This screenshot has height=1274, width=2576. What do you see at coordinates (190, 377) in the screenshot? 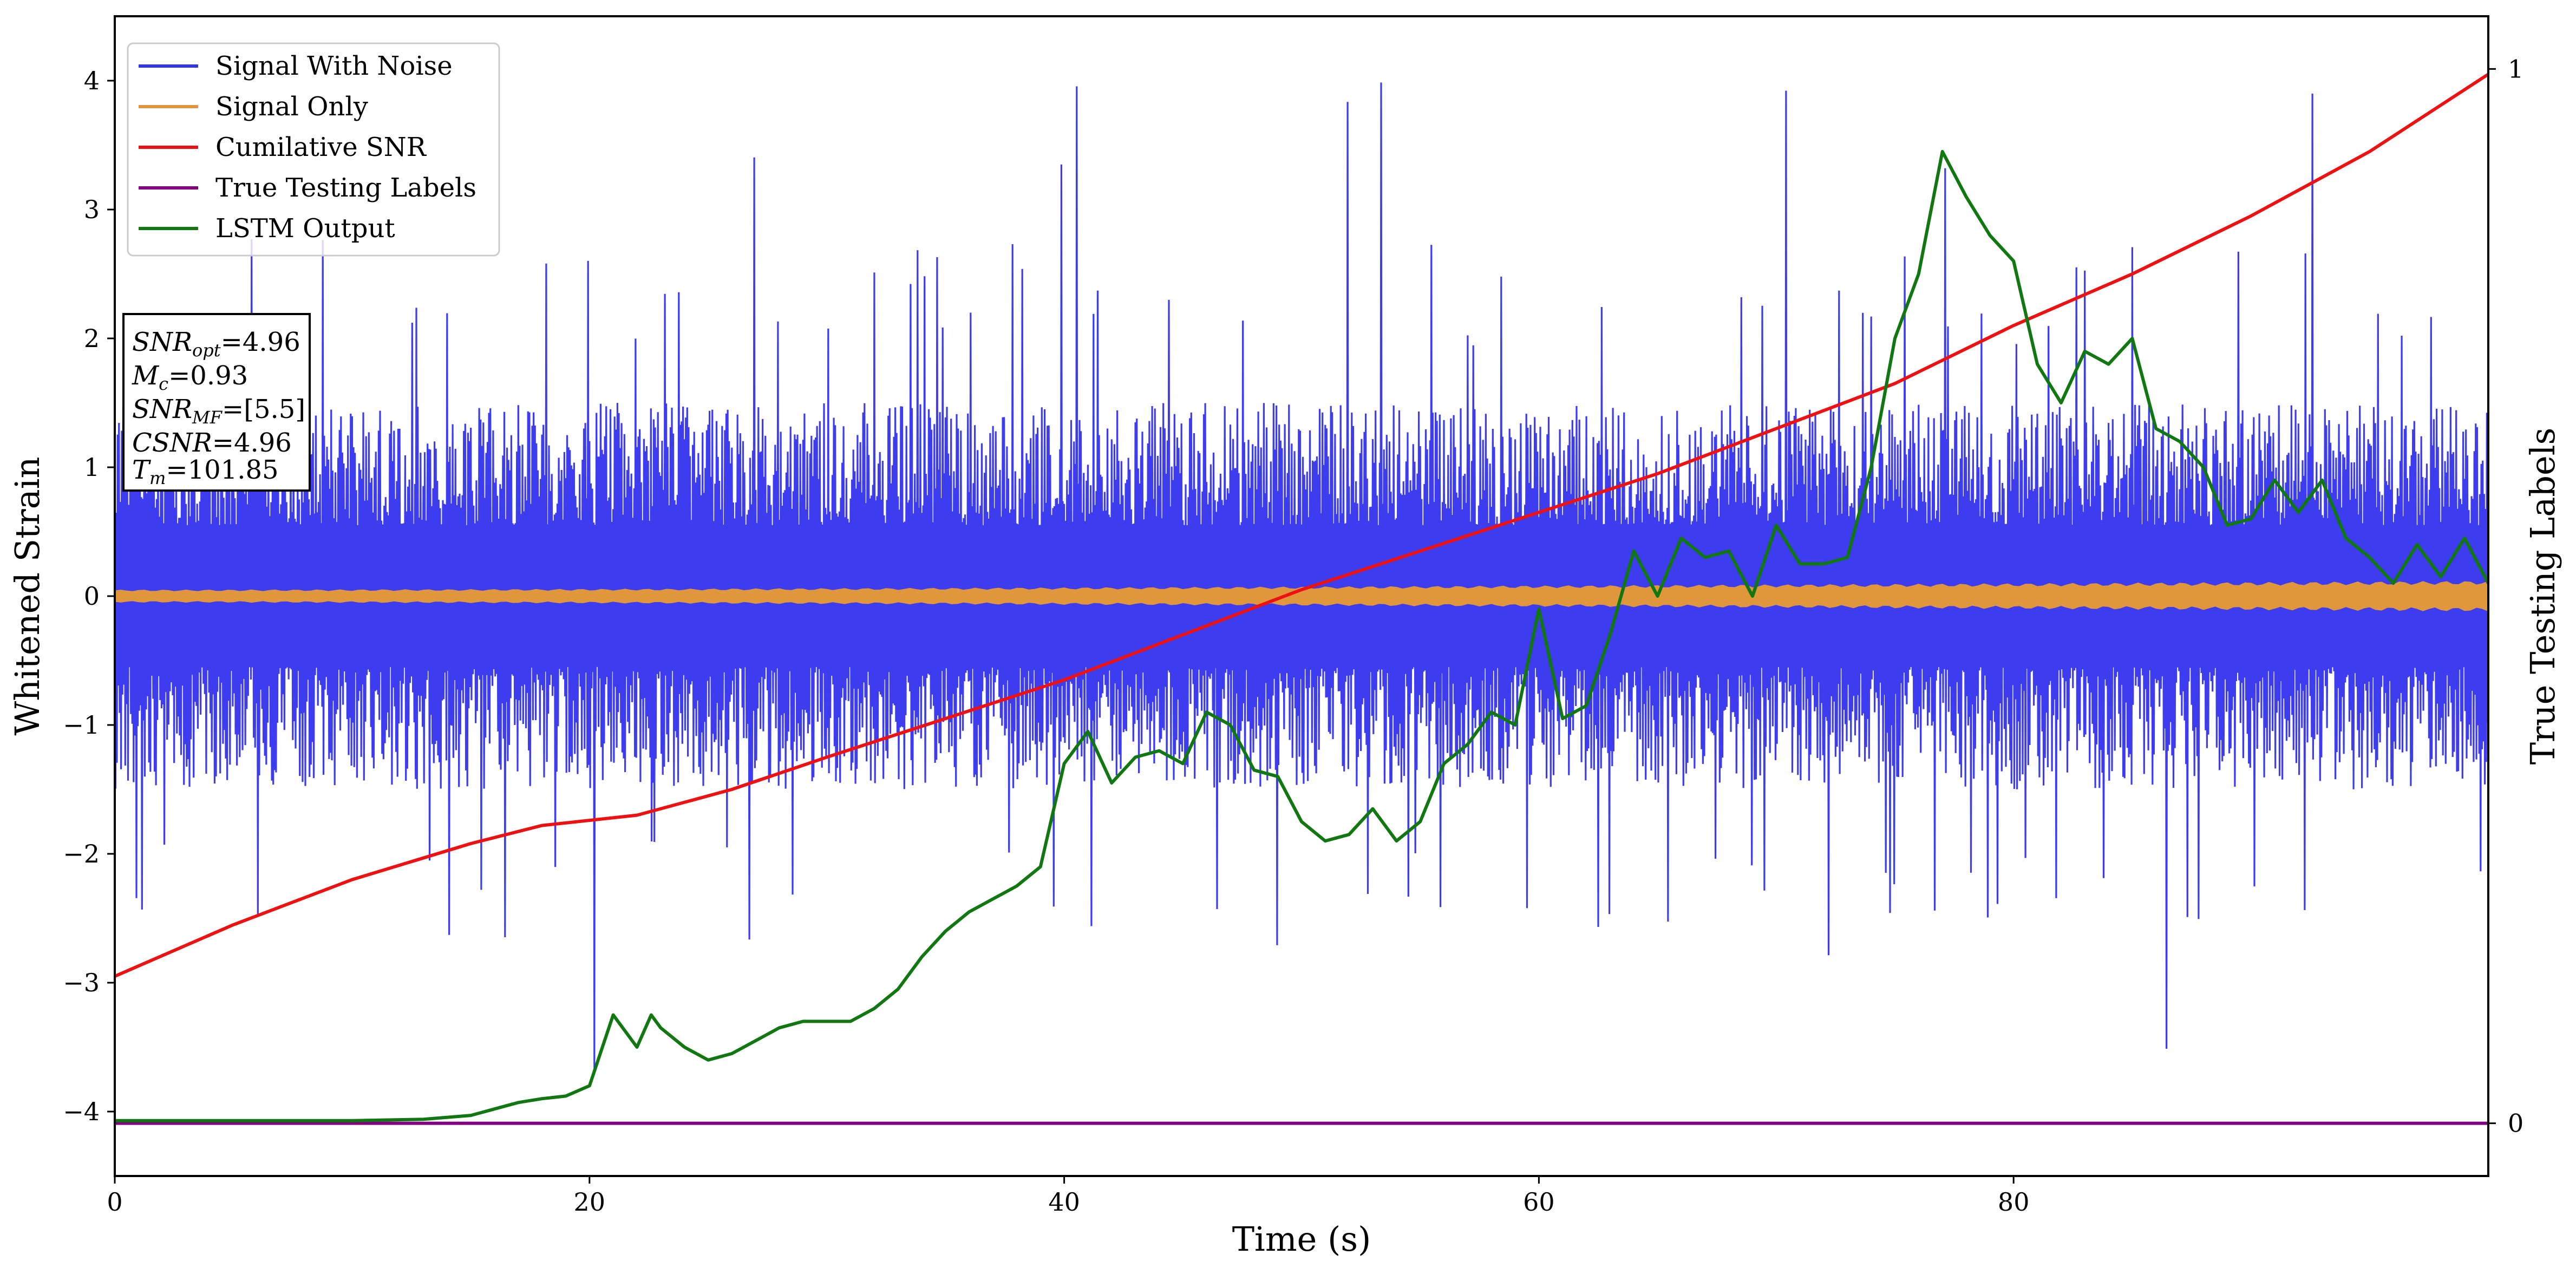
I see `annotation-line-mc: Mc=0.93` at bounding box center [190, 377].